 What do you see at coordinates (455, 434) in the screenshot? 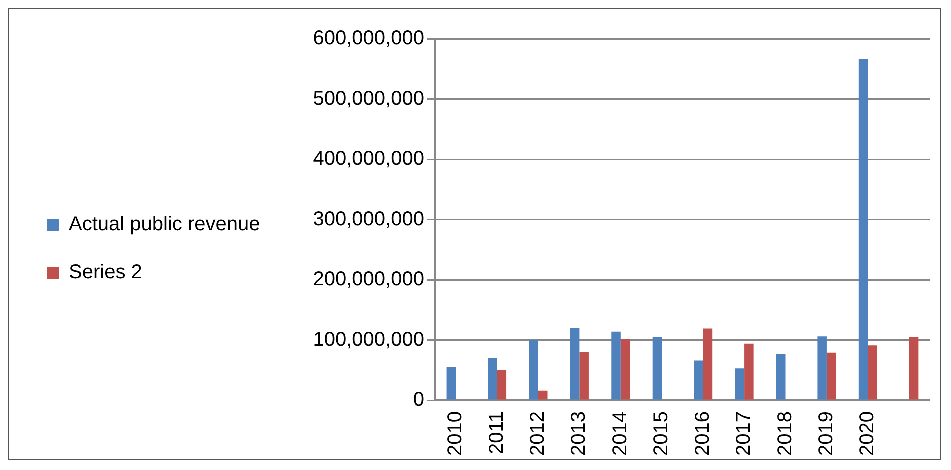
I see `x-tick-label: 2010` at bounding box center [455, 434].